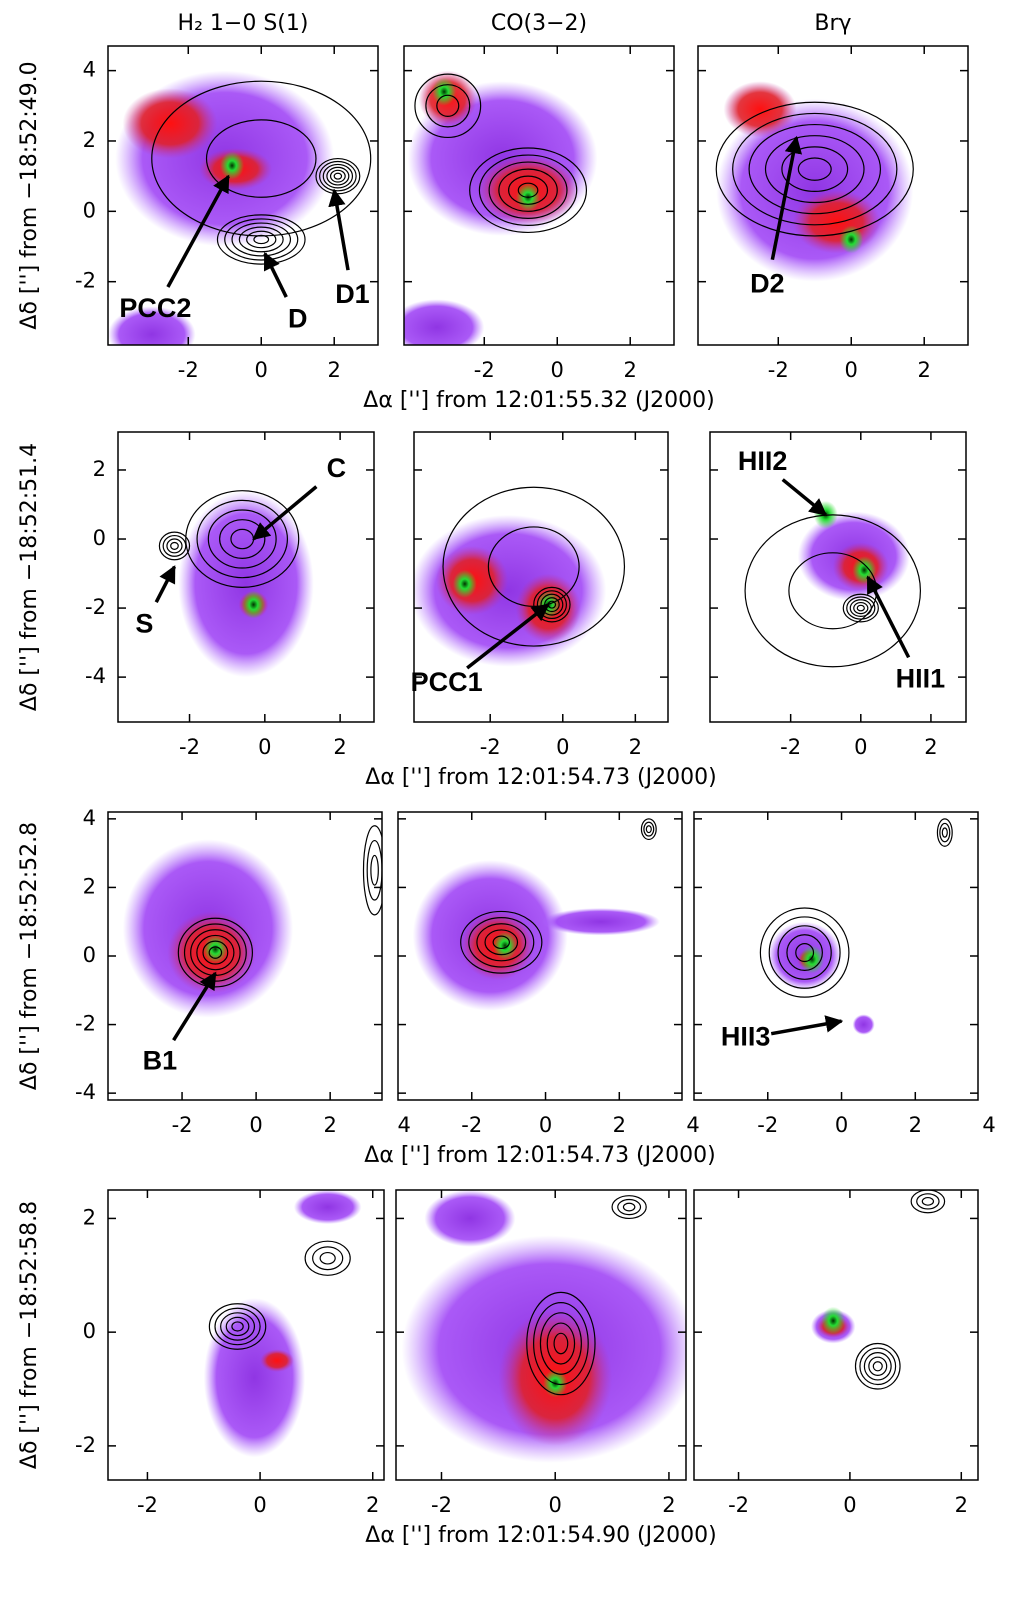 This screenshot has width=1018, height=1598. What do you see at coordinates (337, 468) in the screenshot?
I see `annotation-label: C` at bounding box center [337, 468].